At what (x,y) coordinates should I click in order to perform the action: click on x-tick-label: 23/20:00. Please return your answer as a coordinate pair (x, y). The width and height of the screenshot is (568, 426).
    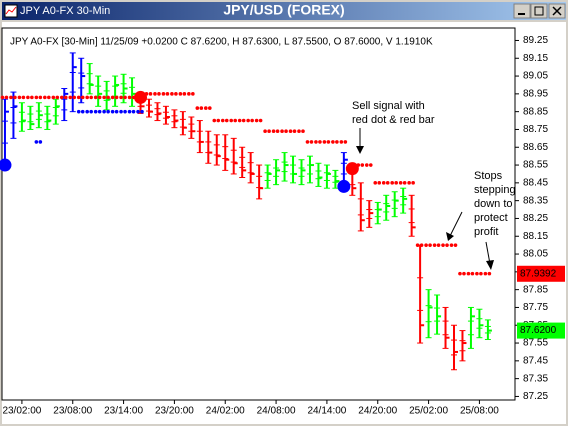
    Looking at the image, I should click on (174, 411).